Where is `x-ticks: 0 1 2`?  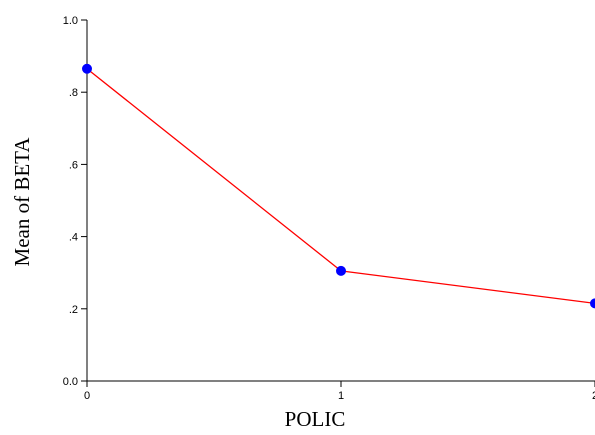
x-ticks: 0 1 2 is located at coordinates (339, 391).